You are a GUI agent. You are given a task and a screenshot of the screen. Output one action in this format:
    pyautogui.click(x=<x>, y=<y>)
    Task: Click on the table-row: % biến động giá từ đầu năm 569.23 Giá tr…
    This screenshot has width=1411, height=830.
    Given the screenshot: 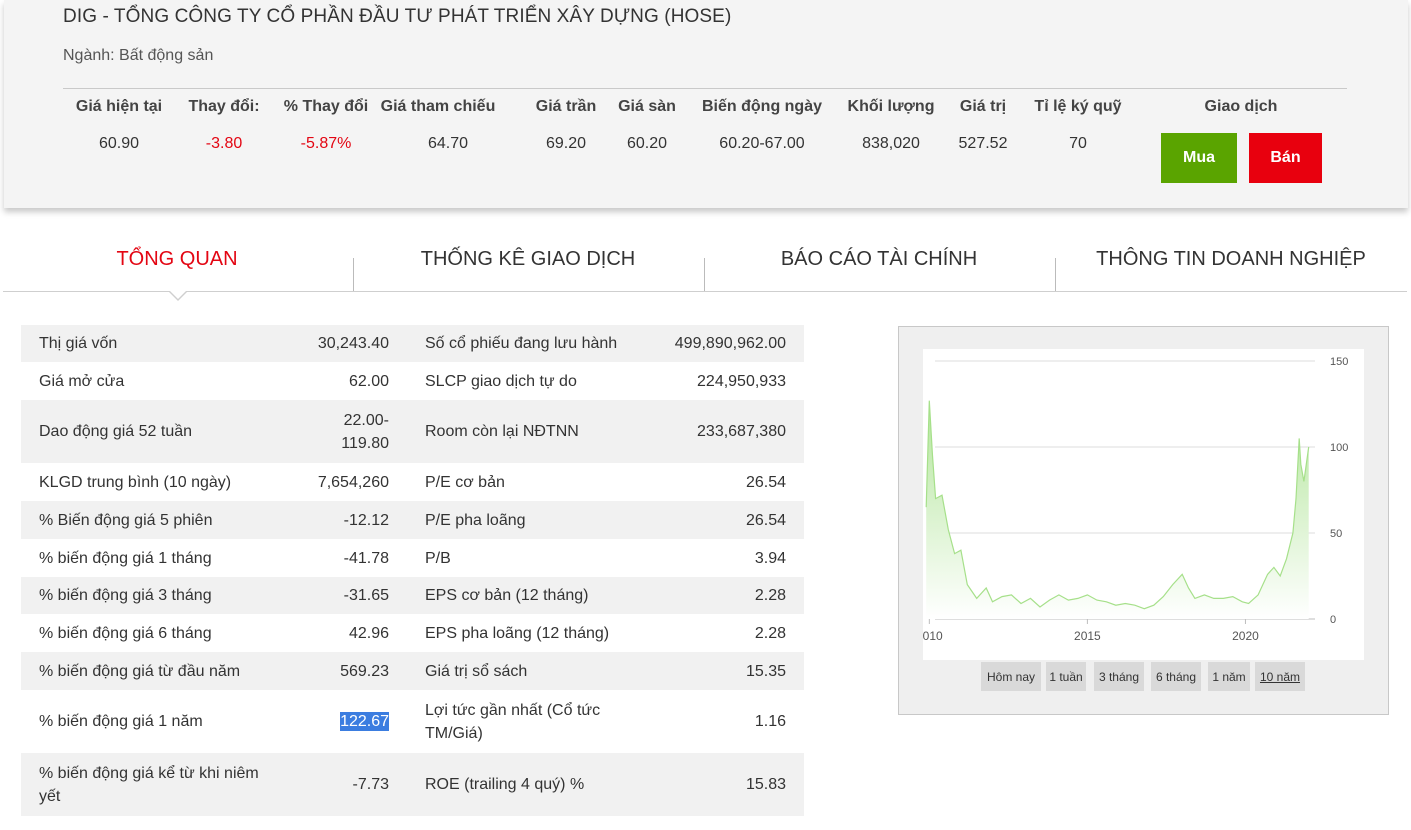 What is the action you would take?
    pyautogui.click(x=412, y=671)
    